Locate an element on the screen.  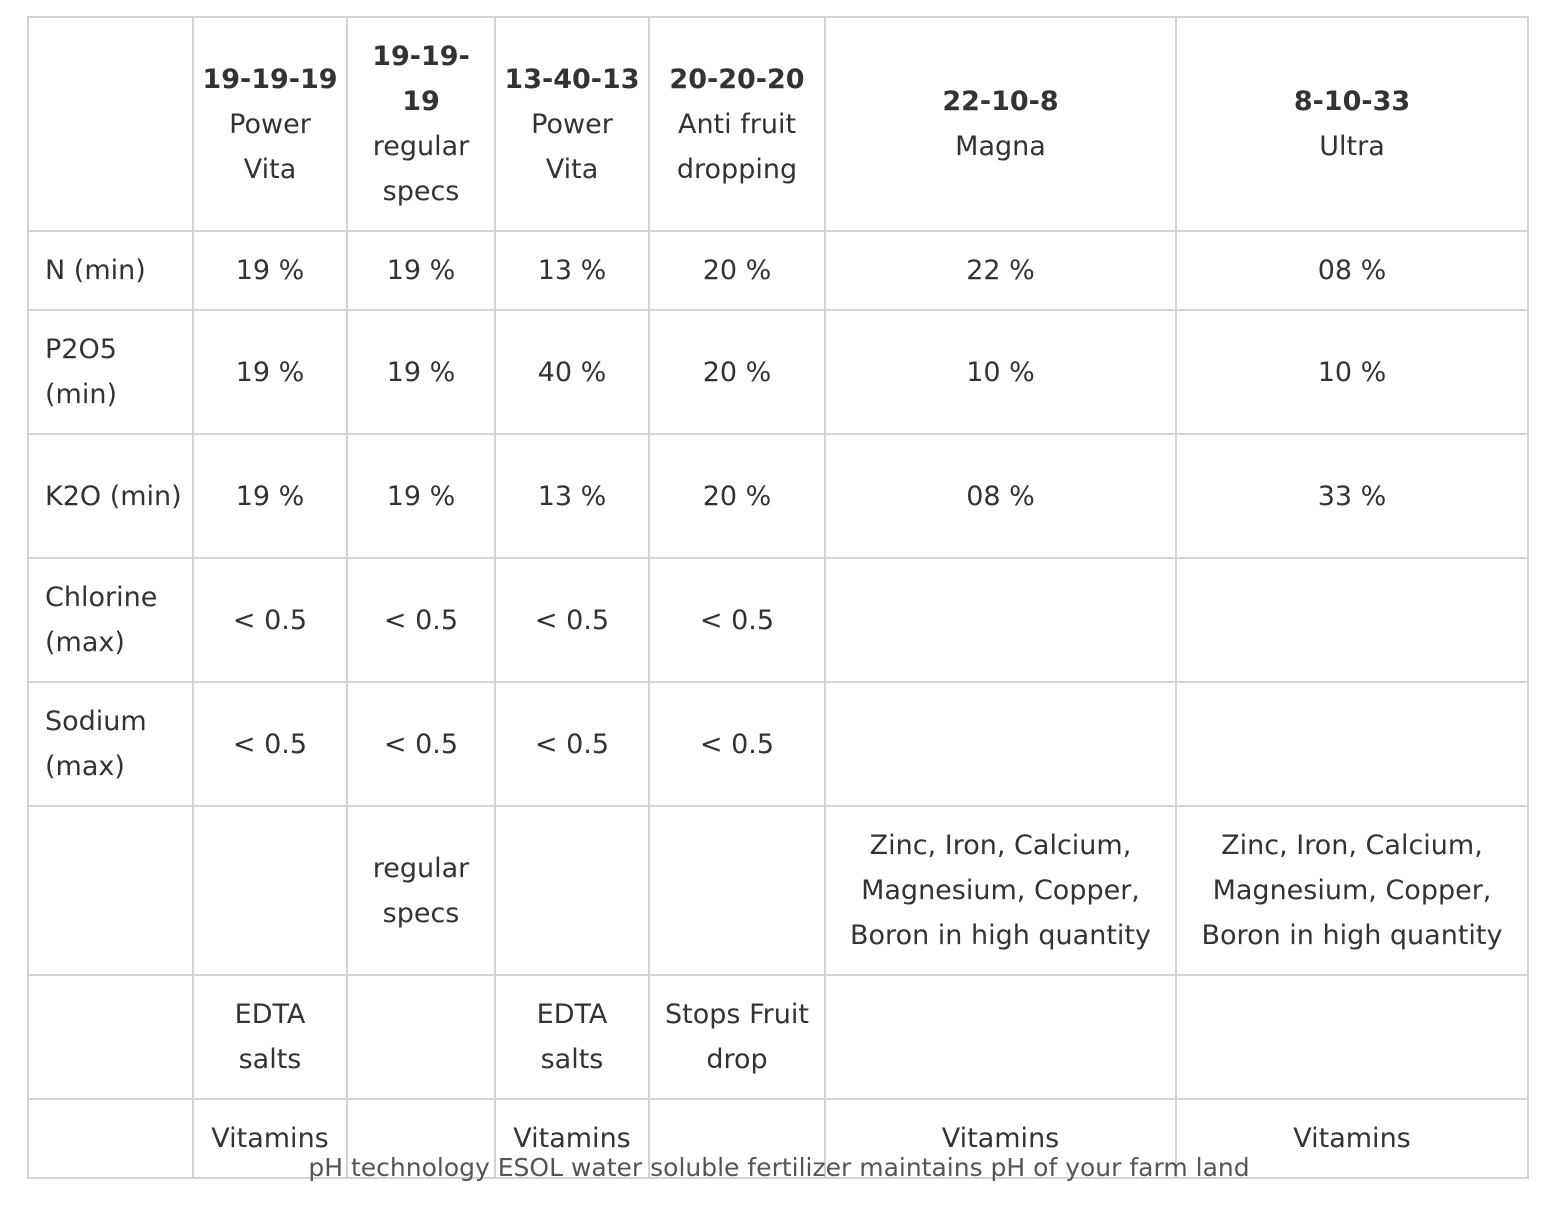
table-row: K2O (min) 19 % 19 % 13 % 20 % 08 % 33 % is located at coordinates (778, 496).